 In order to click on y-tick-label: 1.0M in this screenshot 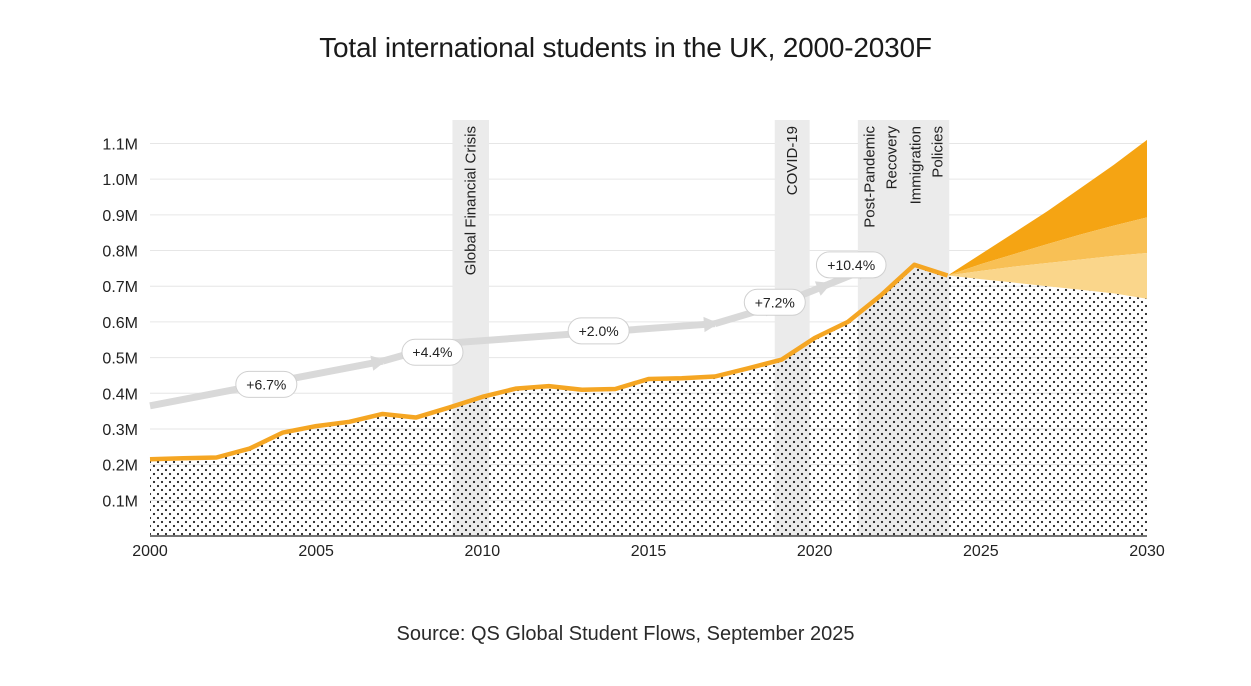, I will do `click(120, 180)`.